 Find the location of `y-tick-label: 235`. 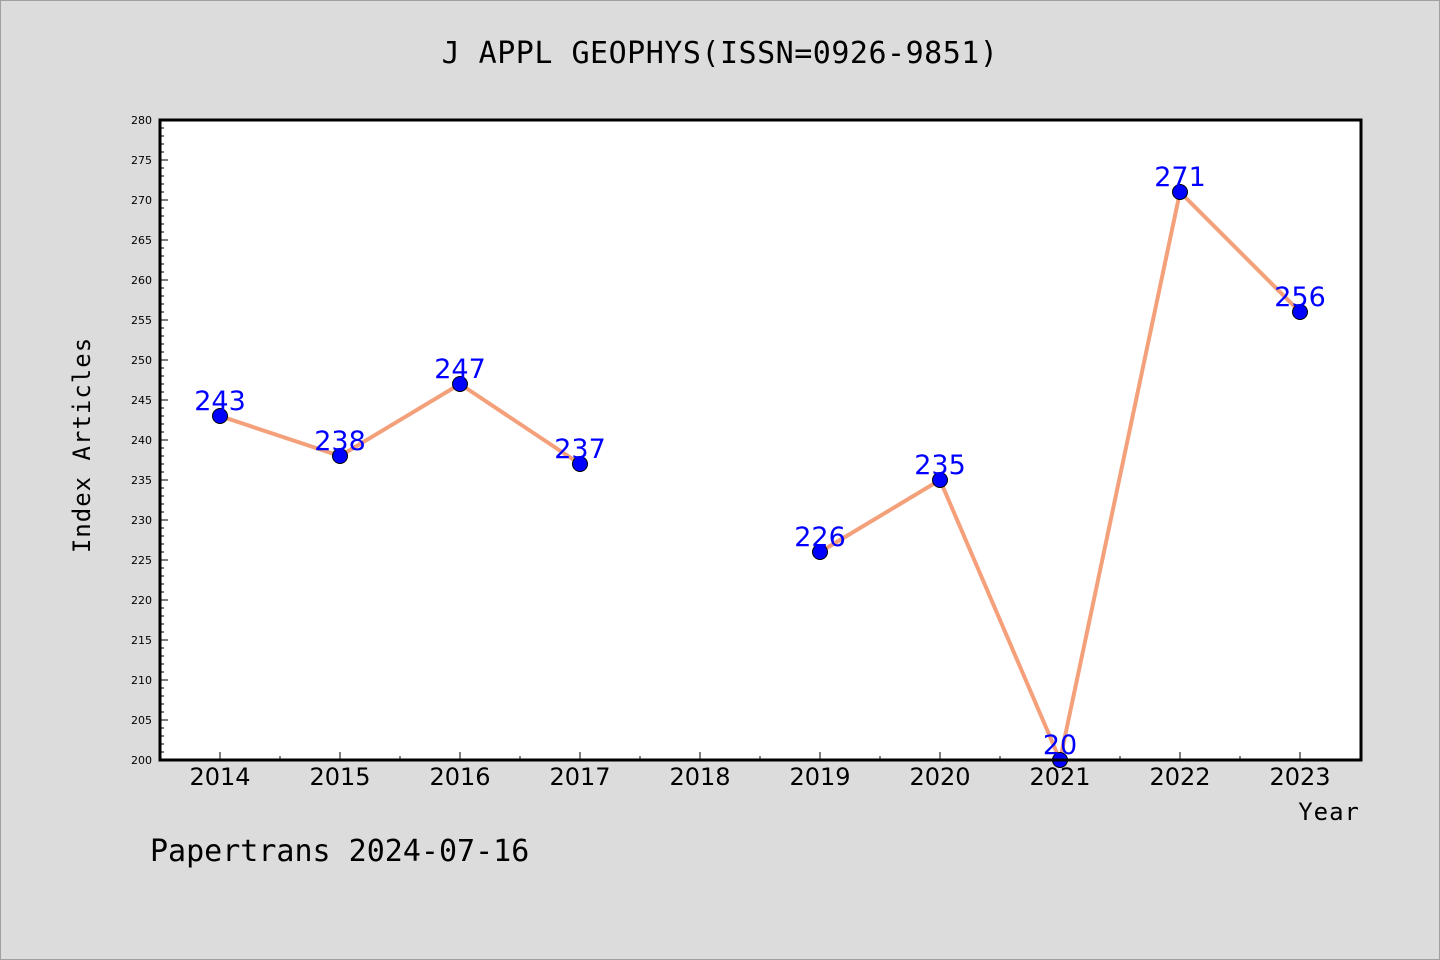

y-tick-label: 235 is located at coordinates (141, 480).